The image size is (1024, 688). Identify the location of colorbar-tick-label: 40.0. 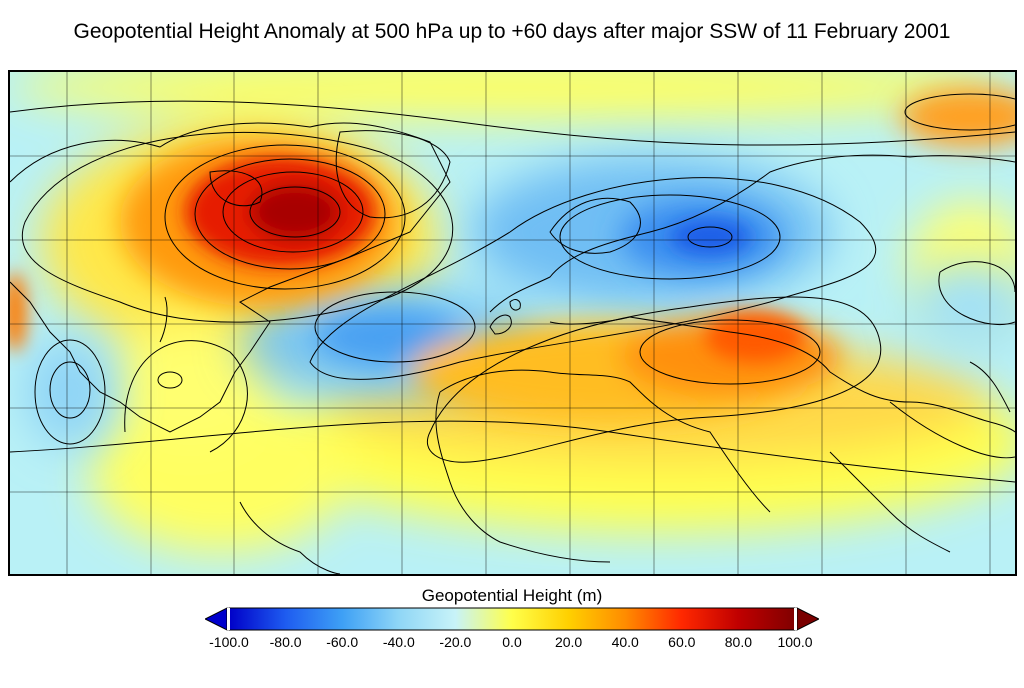
(625, 642).